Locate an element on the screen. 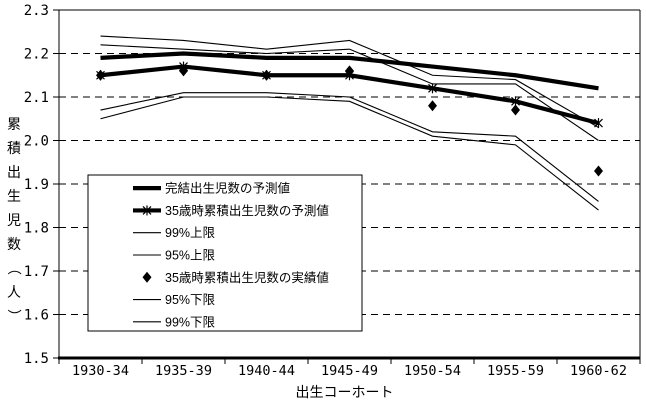 The height and width of the screenshot is (408, 646). x-axis-tick-label-1955-59: 1955-59 is located at coordinates (515, 371).